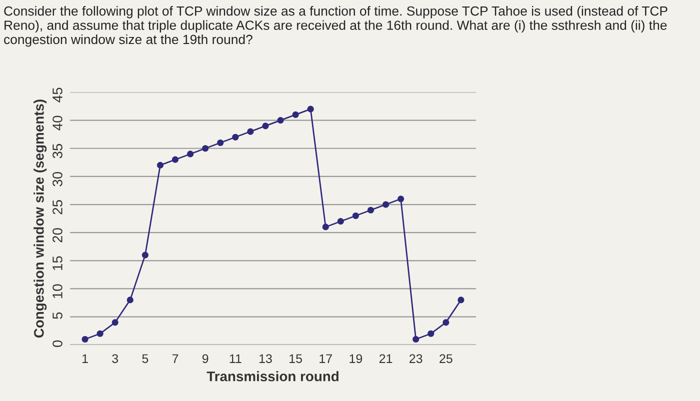 This screenshot has width=700, height=401. Describe the element at coordinates (272, 376) in the screenshot. I see `x-axis-title: Transmission round` at that location.